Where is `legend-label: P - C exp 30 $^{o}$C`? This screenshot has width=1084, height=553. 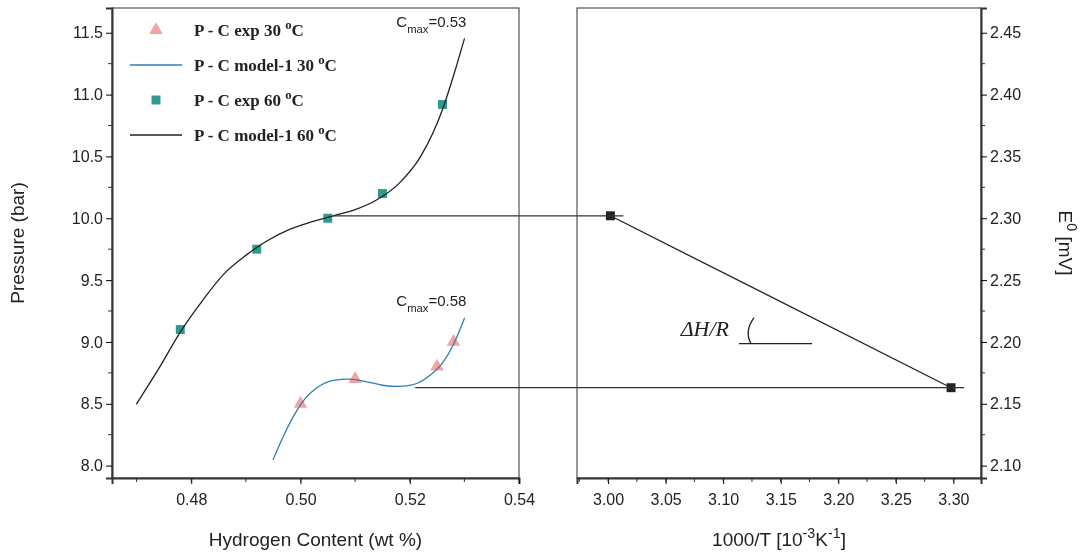 legend-label: P - C exp 30 $^{o}$C is located at coordinates (249, 29).